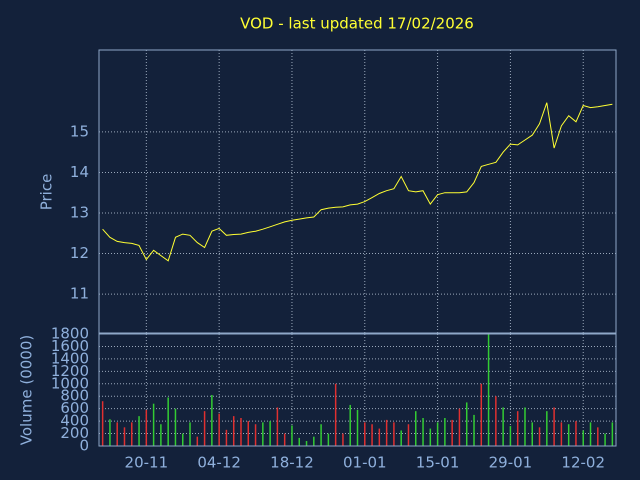 The width and height of the screenshot is (640, 480). I want to click on y-tick-label: 1800, so click(70, 334).